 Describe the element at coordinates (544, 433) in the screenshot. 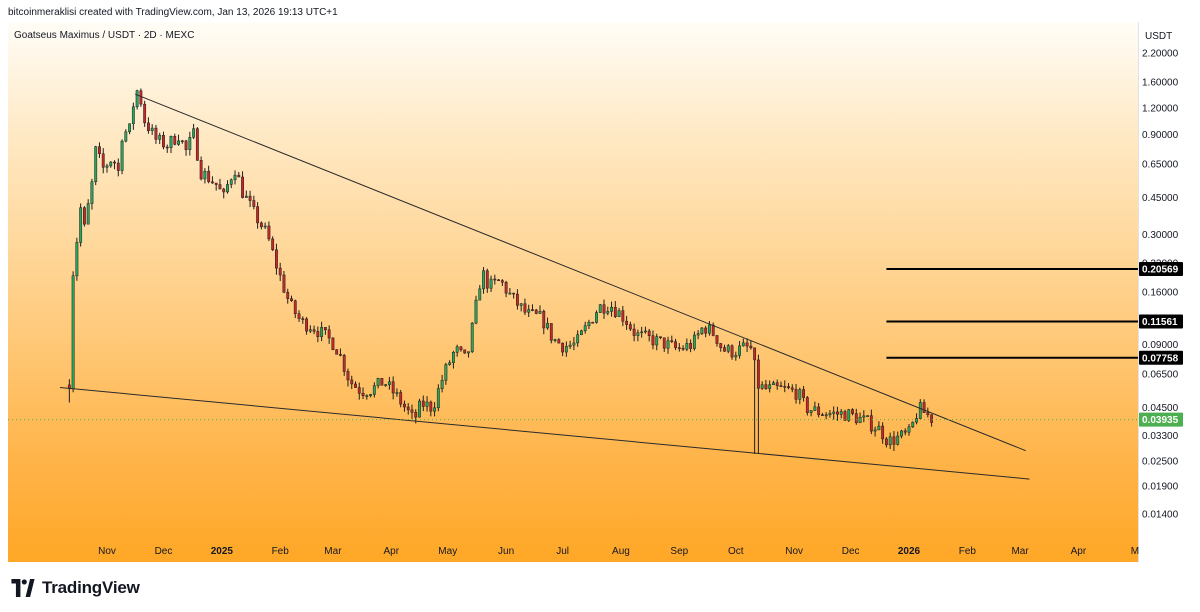

I see `trendline-lower-support` at that location.